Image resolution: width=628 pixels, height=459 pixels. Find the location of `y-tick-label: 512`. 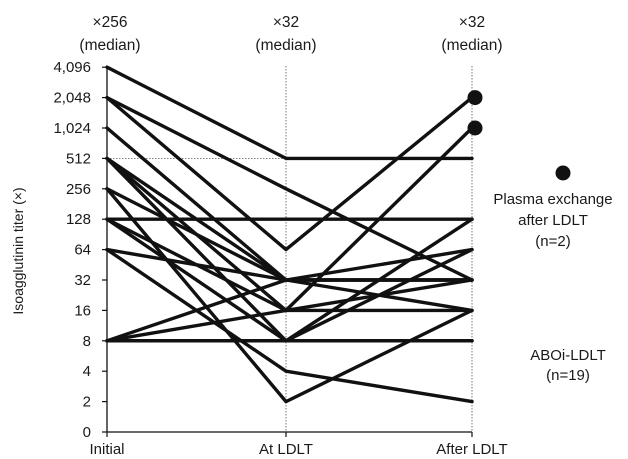

y-tick-label: 512 is located at coordinates (78, 158).